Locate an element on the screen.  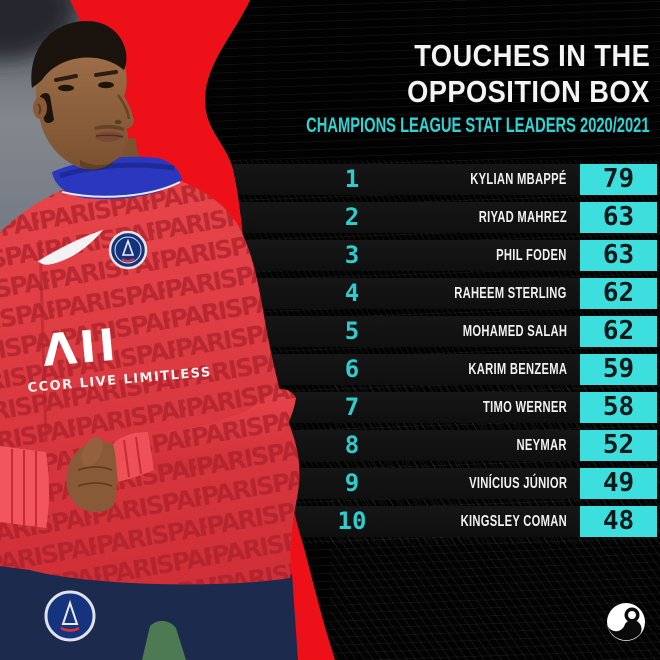
rank-number: 2 is located at coordinates (352, 217).